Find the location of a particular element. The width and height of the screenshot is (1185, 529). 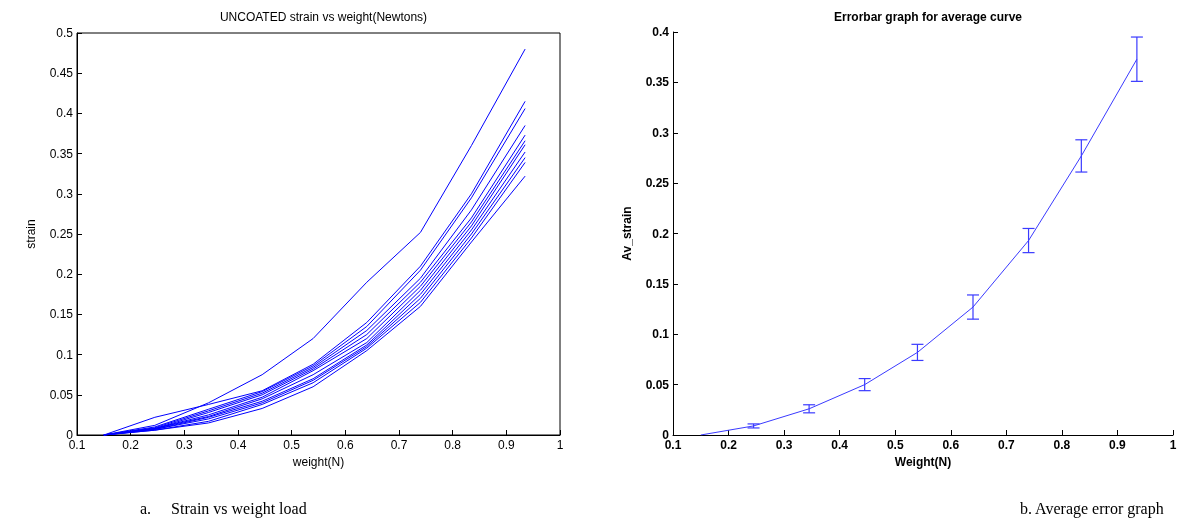

y-tick-label: 0.45 is located at coordinates (61, 73).